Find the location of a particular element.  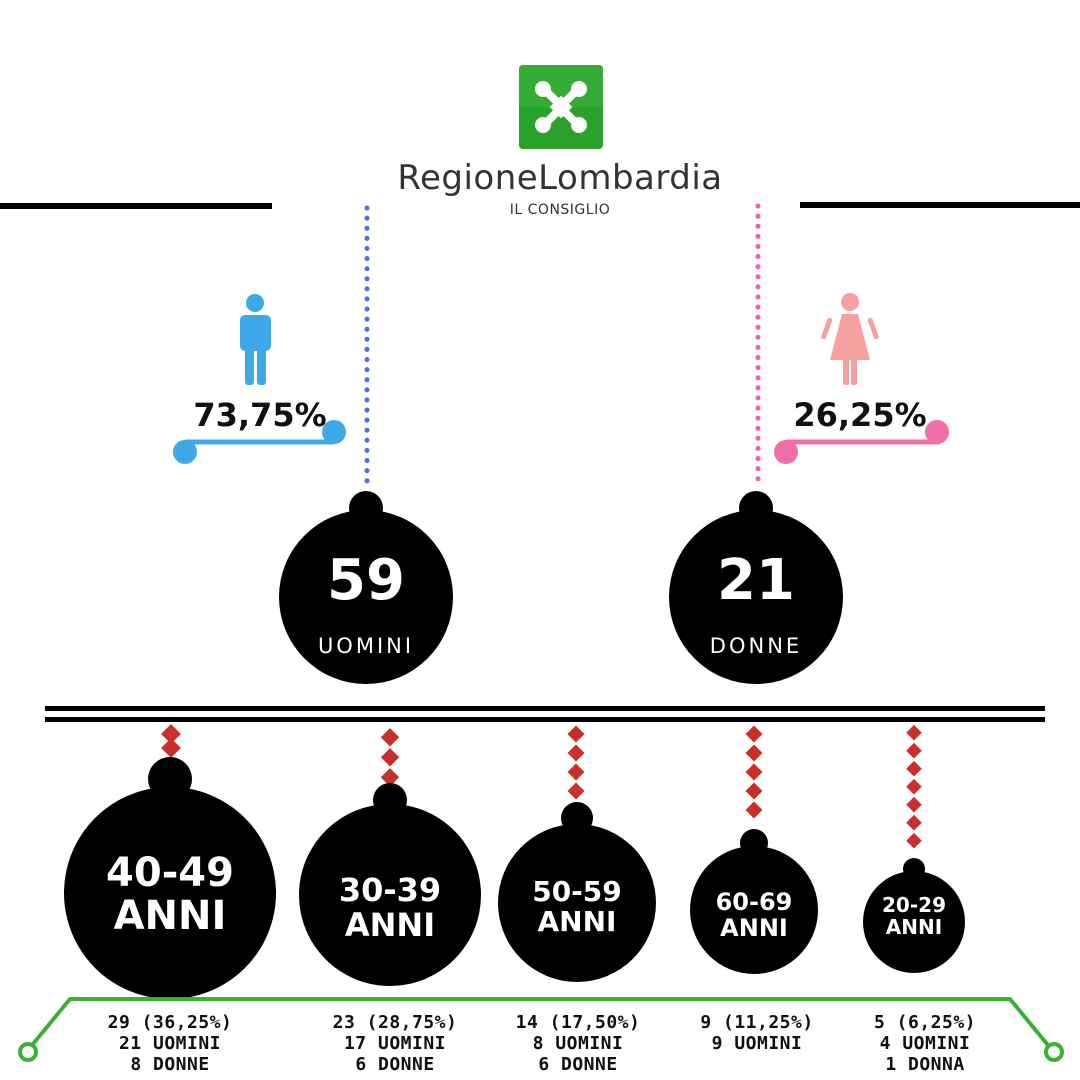

top-rule-left is located at coordinates (136, 206).